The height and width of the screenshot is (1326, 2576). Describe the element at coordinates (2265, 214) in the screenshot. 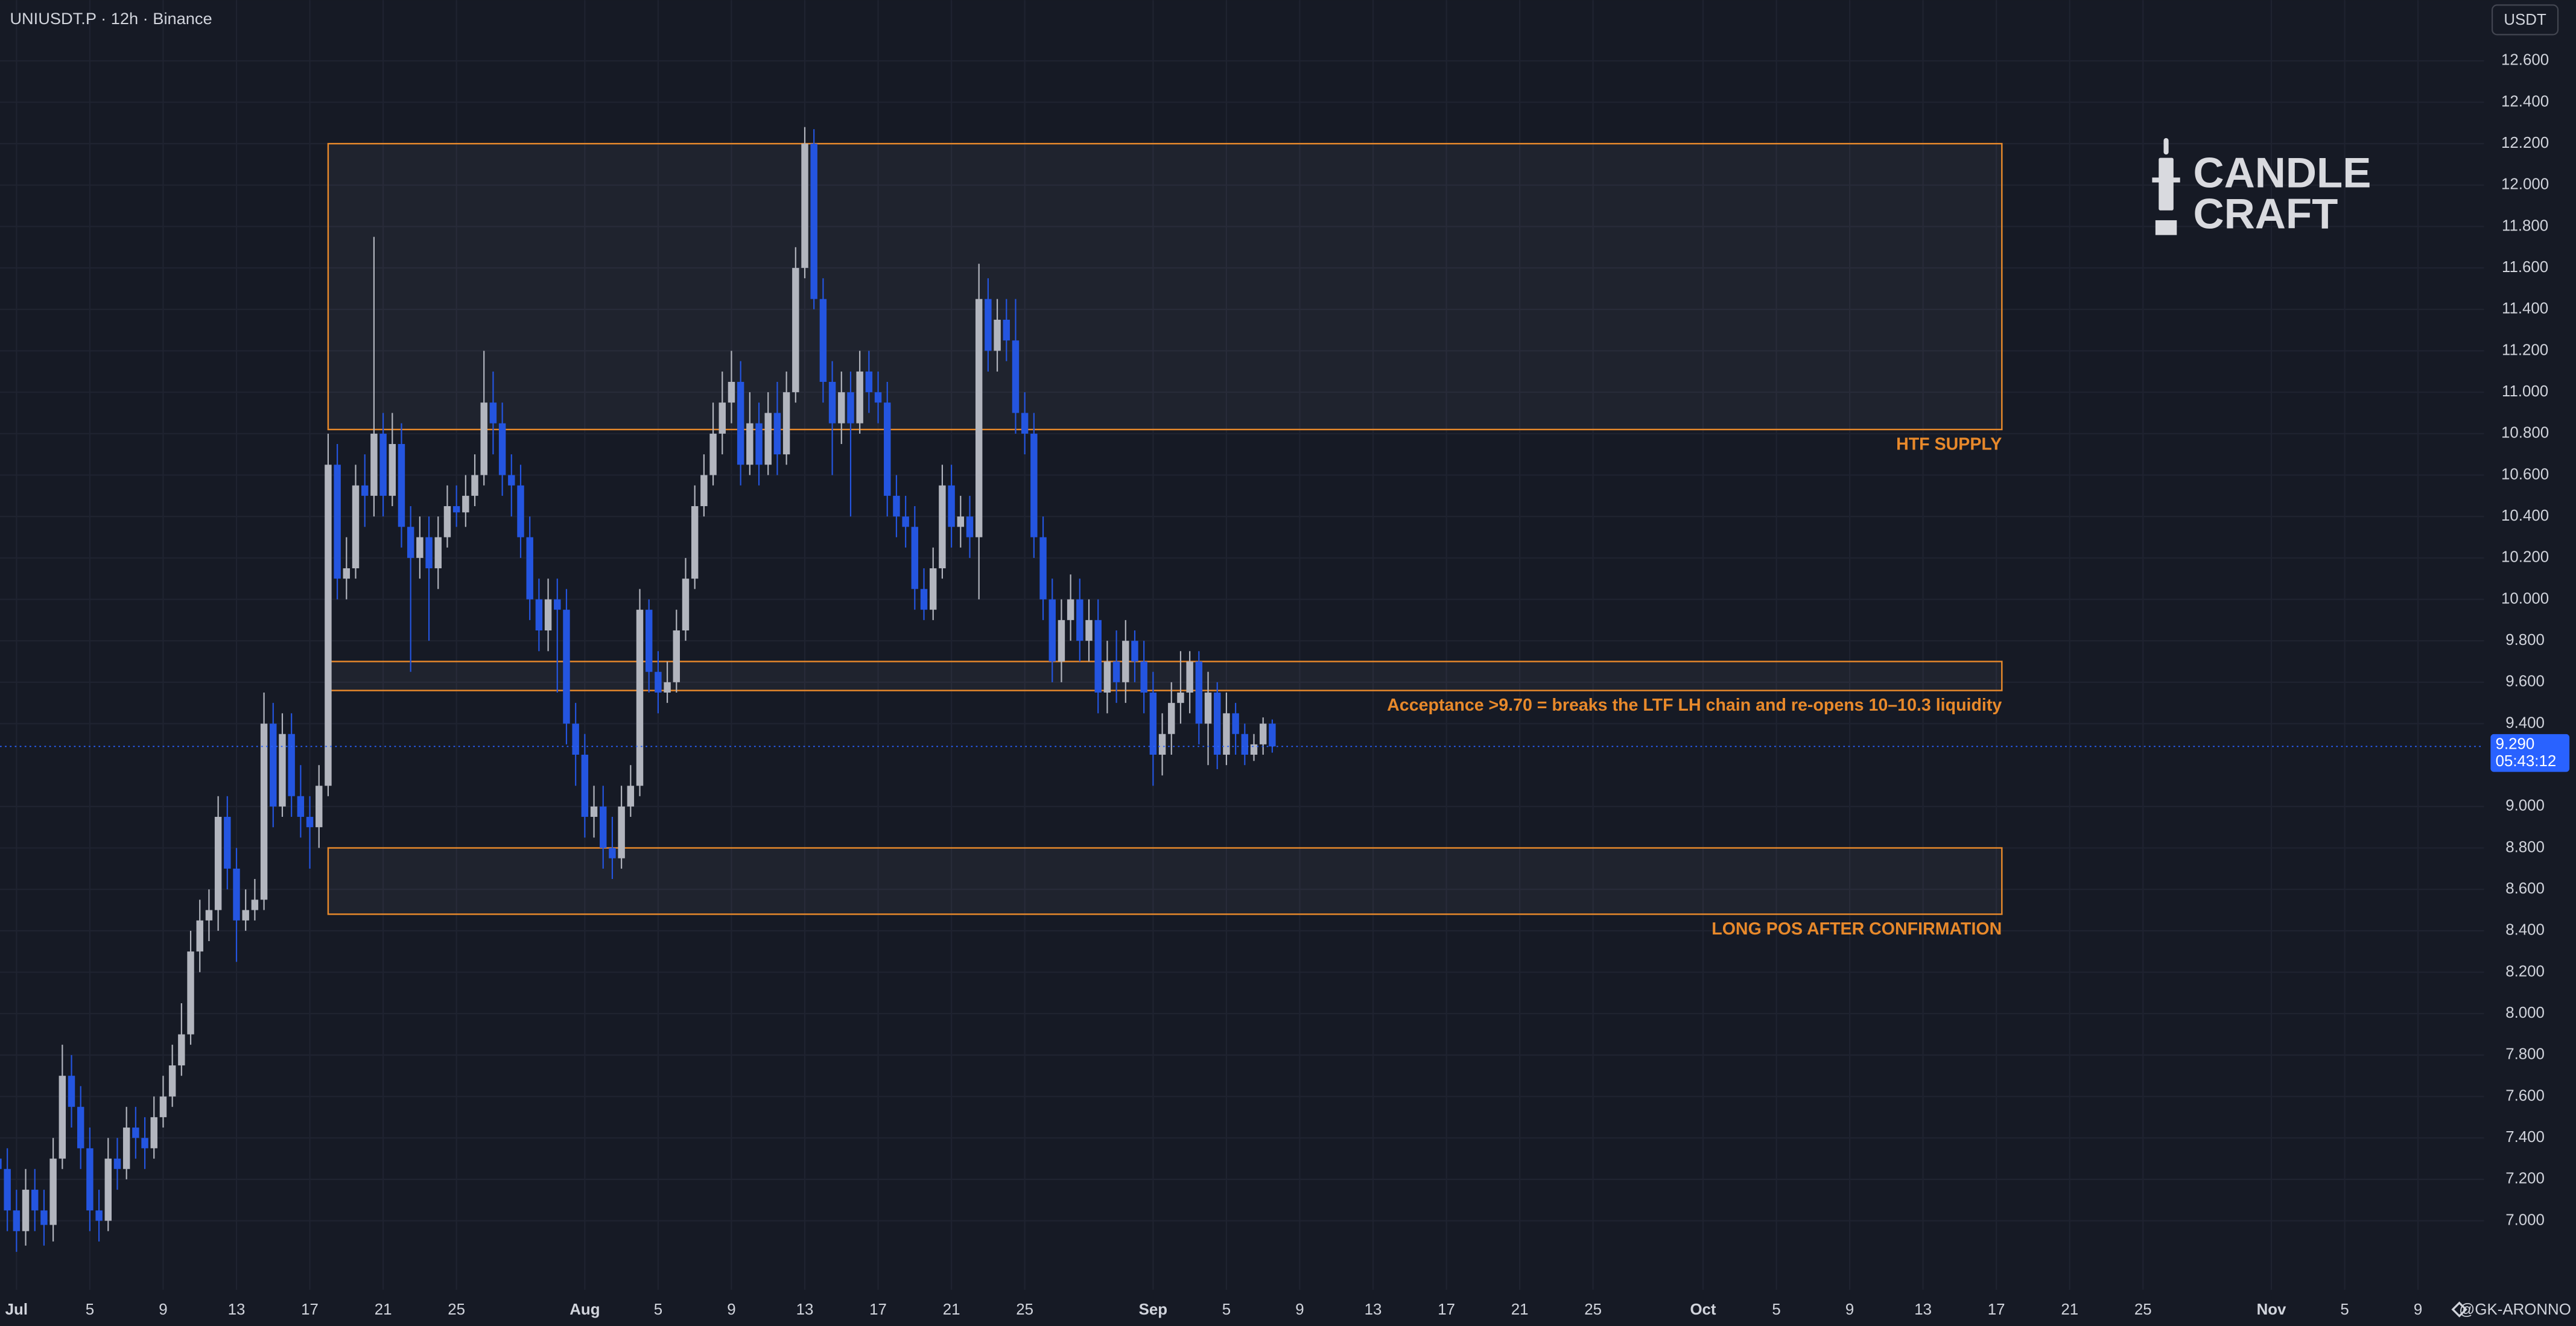

I see `logo-text: CRAFT` at that location.